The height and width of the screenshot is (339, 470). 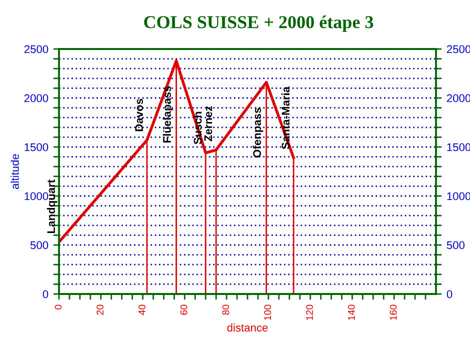 I want to click on x-tick-label: 60, so click(x=184, y=309).